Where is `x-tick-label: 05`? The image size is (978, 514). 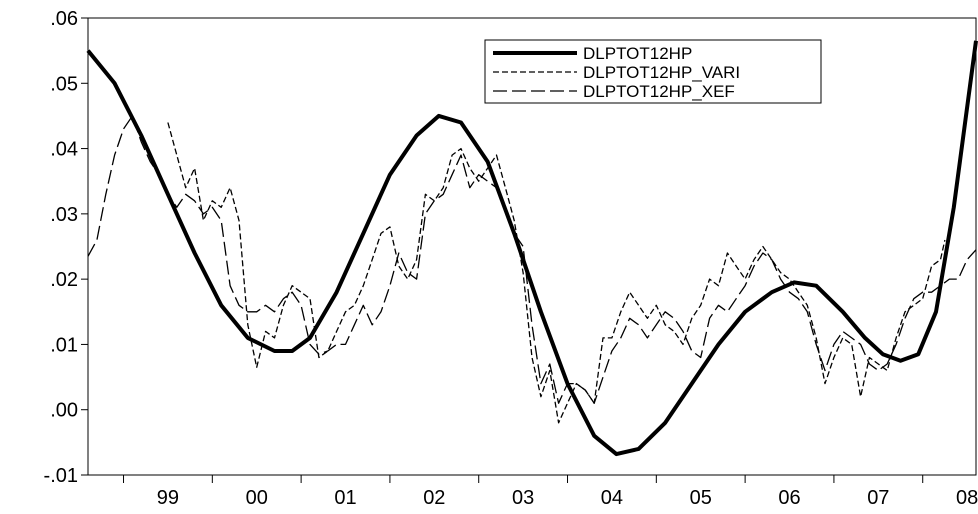 x-tick-label: 05 is located at coordinates (701, 498).